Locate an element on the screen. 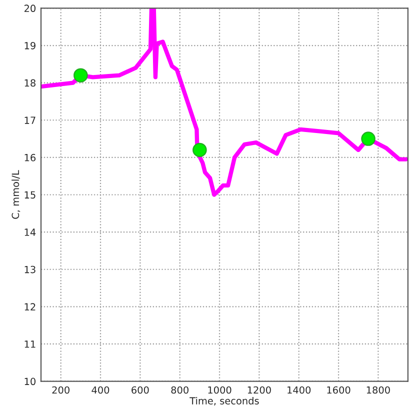  x-axis-title: Time, seconds is located at coordinates (224, 401).